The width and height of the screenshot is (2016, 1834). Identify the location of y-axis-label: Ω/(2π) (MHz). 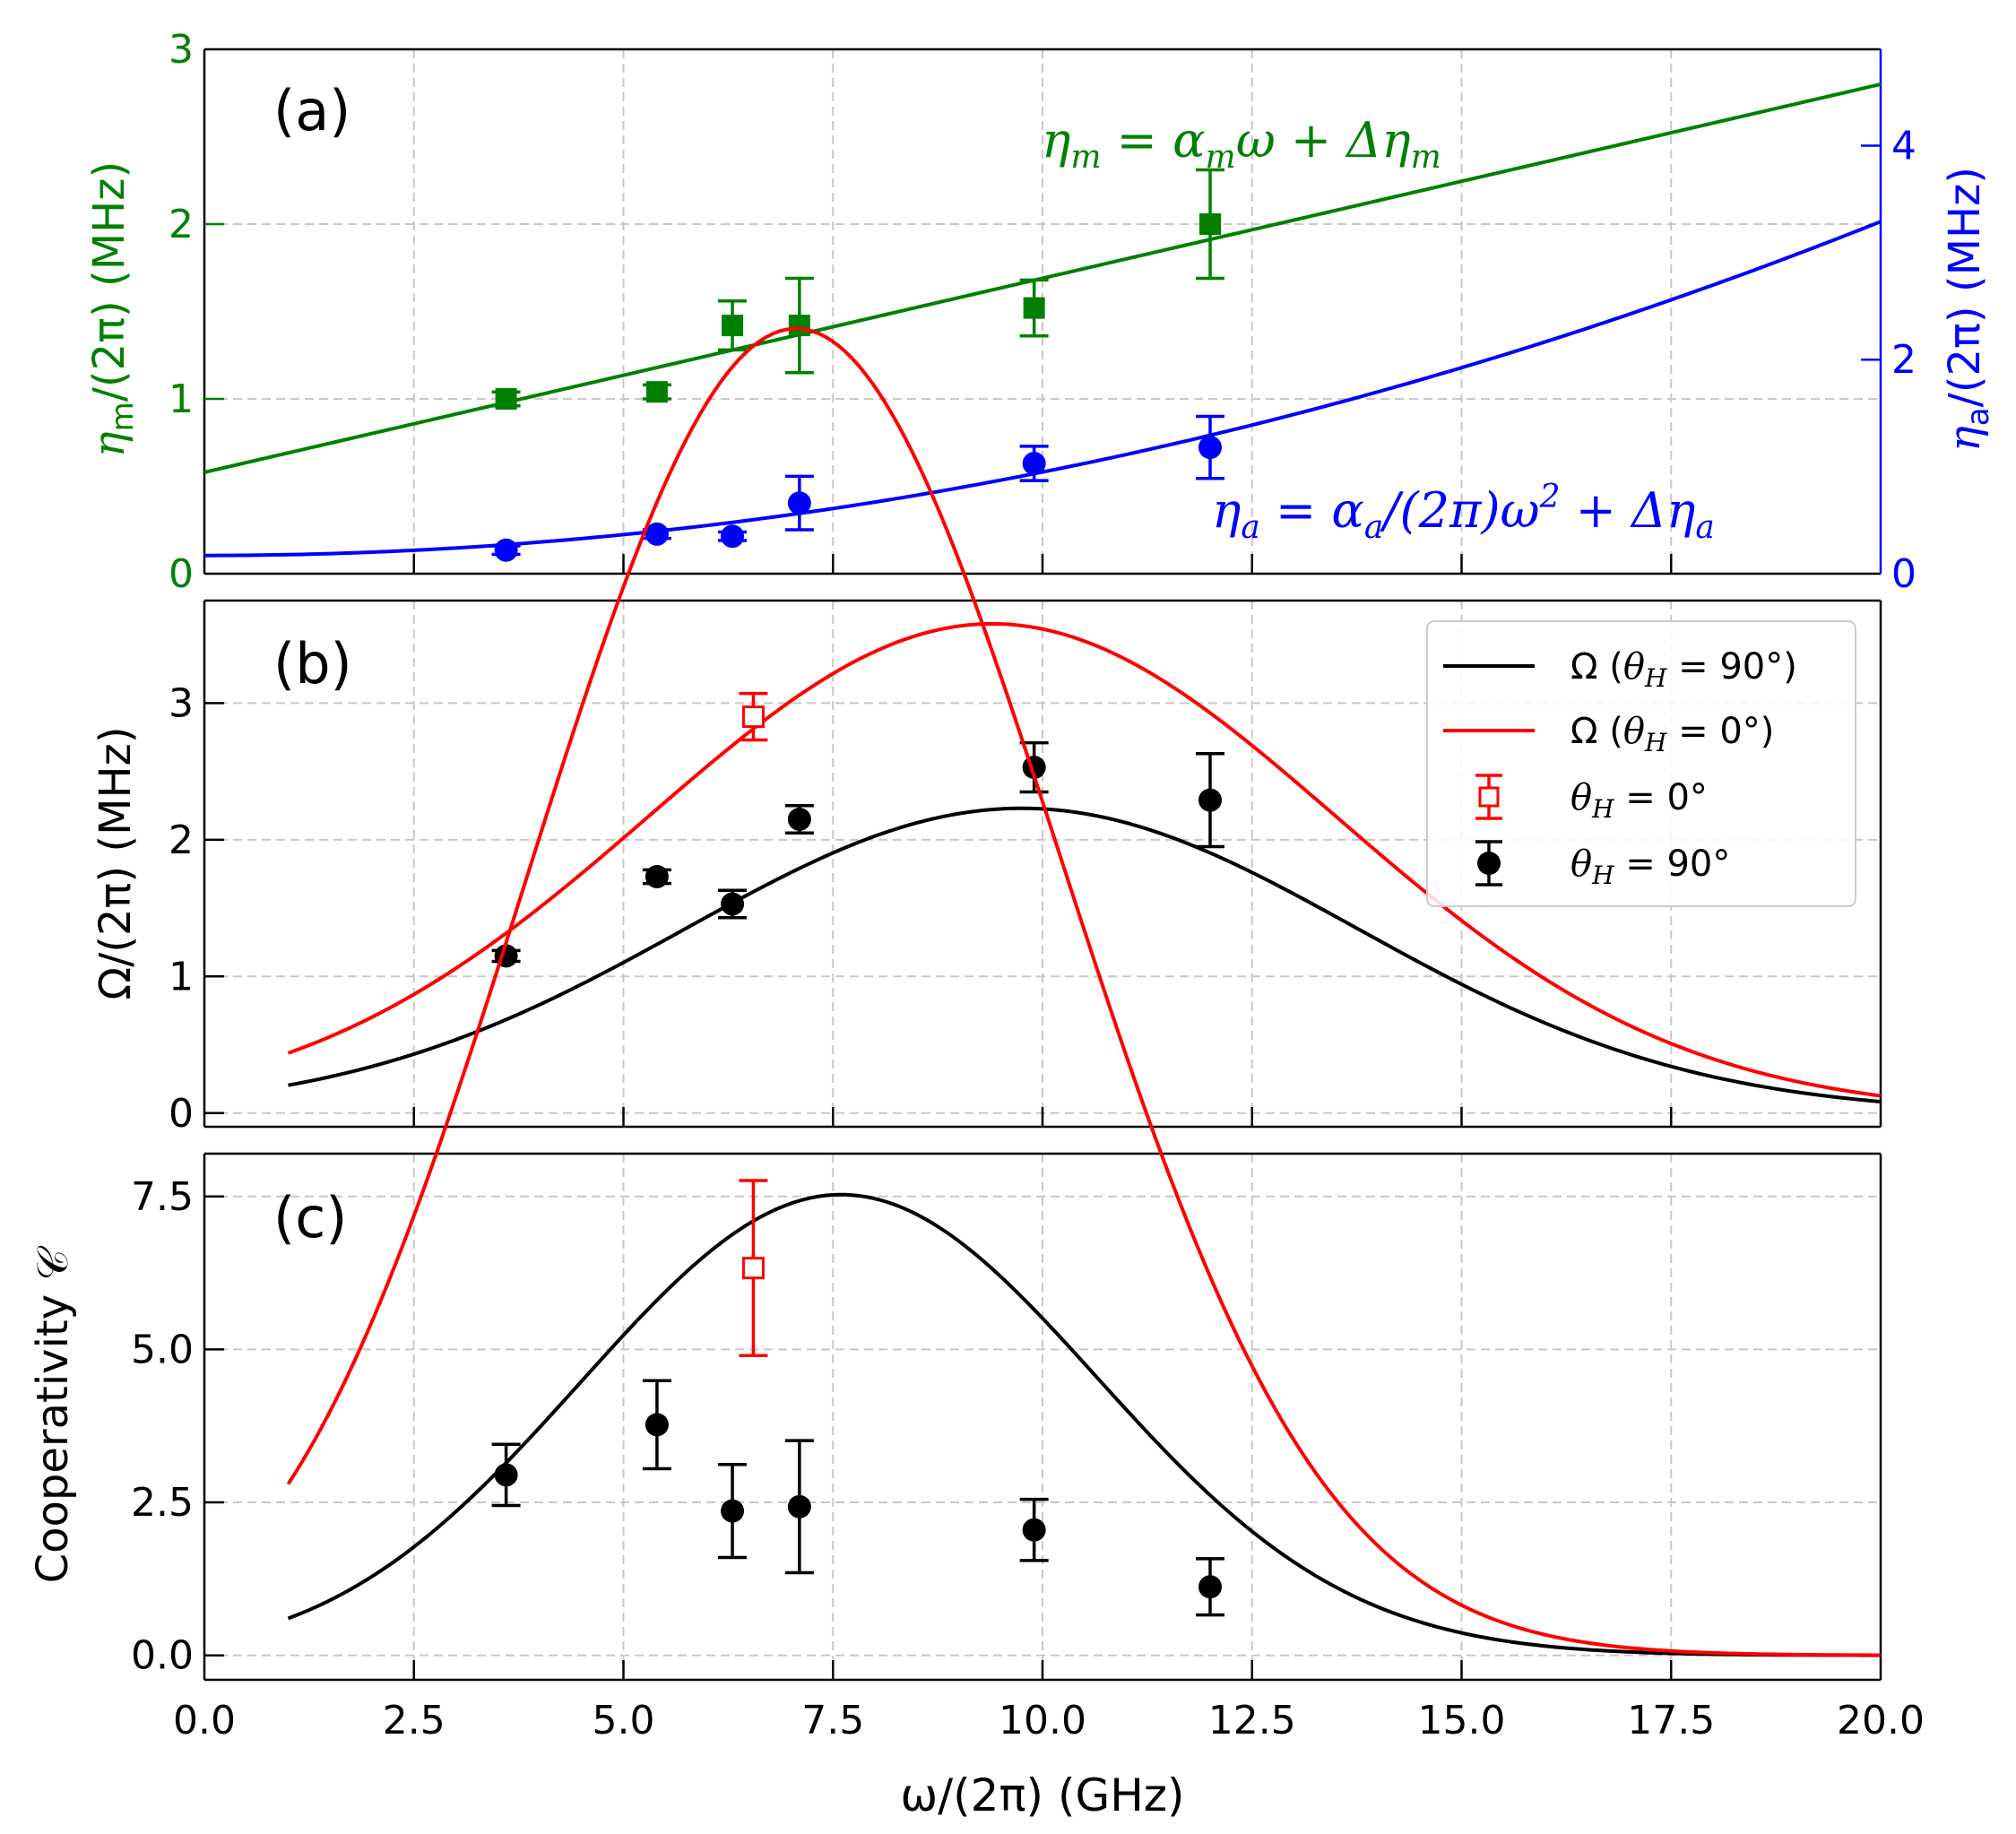
(116, 862).